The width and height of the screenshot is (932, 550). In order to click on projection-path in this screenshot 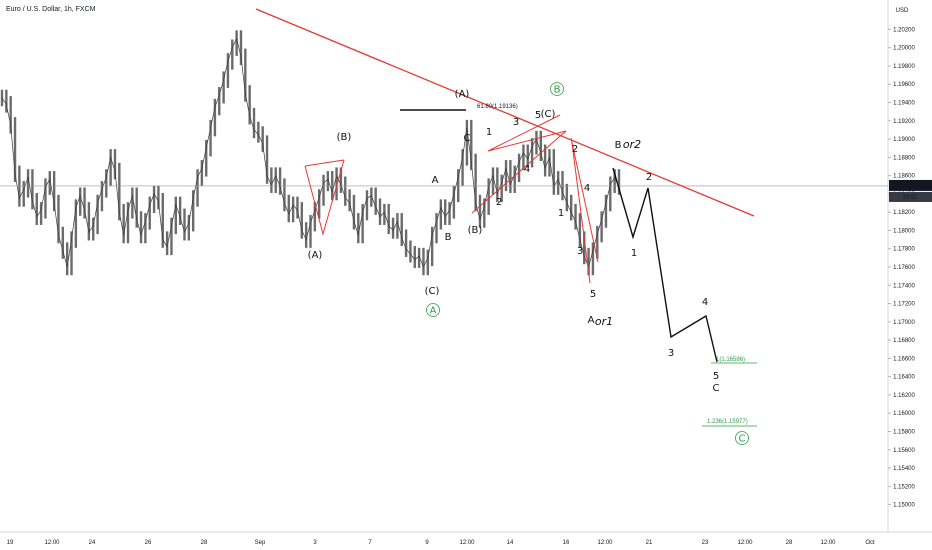, I will do `click(665, 265)`.